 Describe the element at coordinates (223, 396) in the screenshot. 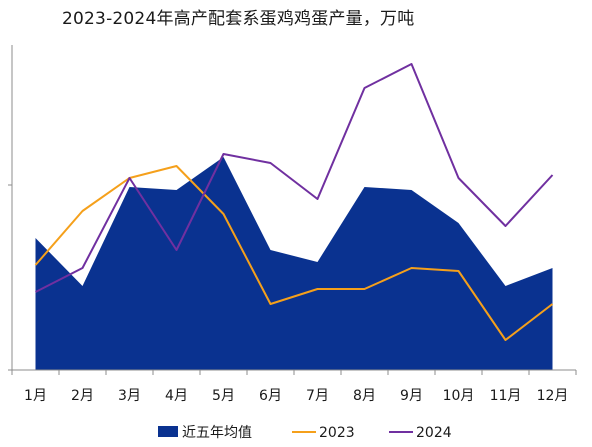

I see `x-tick-label-4: 5月` at that location.